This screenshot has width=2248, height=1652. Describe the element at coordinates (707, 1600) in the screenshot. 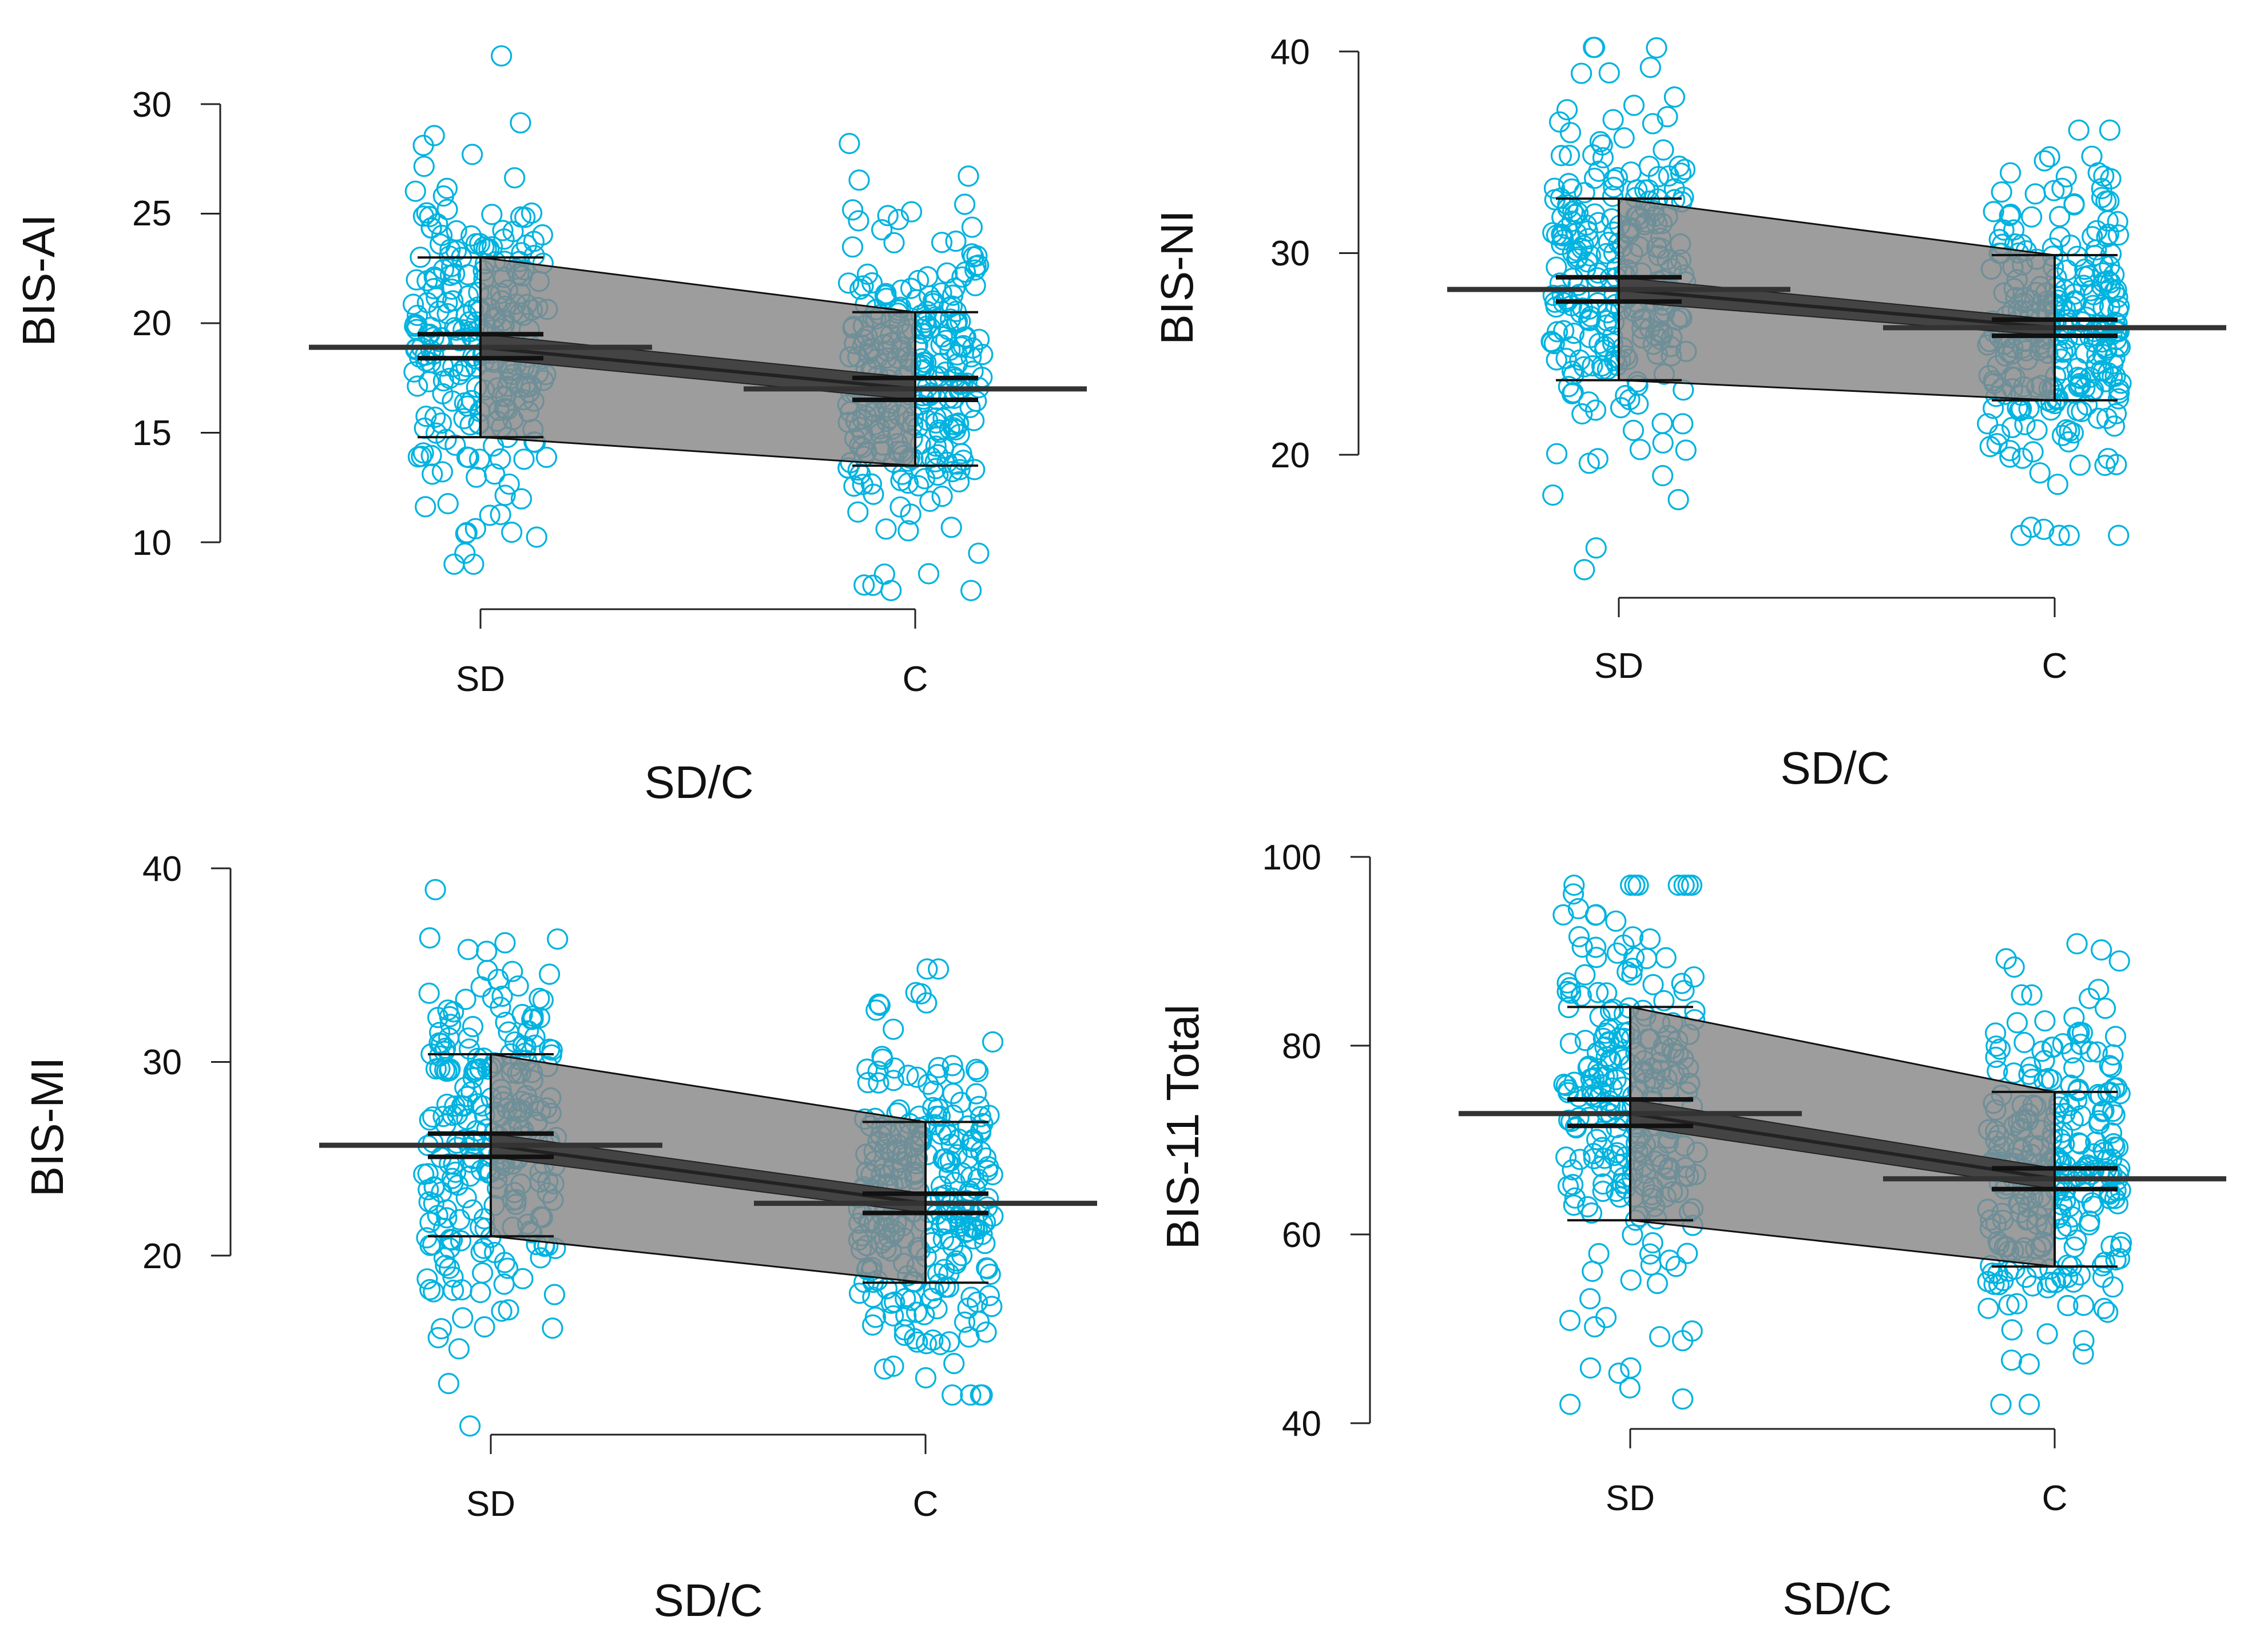

I see `x-axis-title: SD/C` at that location.